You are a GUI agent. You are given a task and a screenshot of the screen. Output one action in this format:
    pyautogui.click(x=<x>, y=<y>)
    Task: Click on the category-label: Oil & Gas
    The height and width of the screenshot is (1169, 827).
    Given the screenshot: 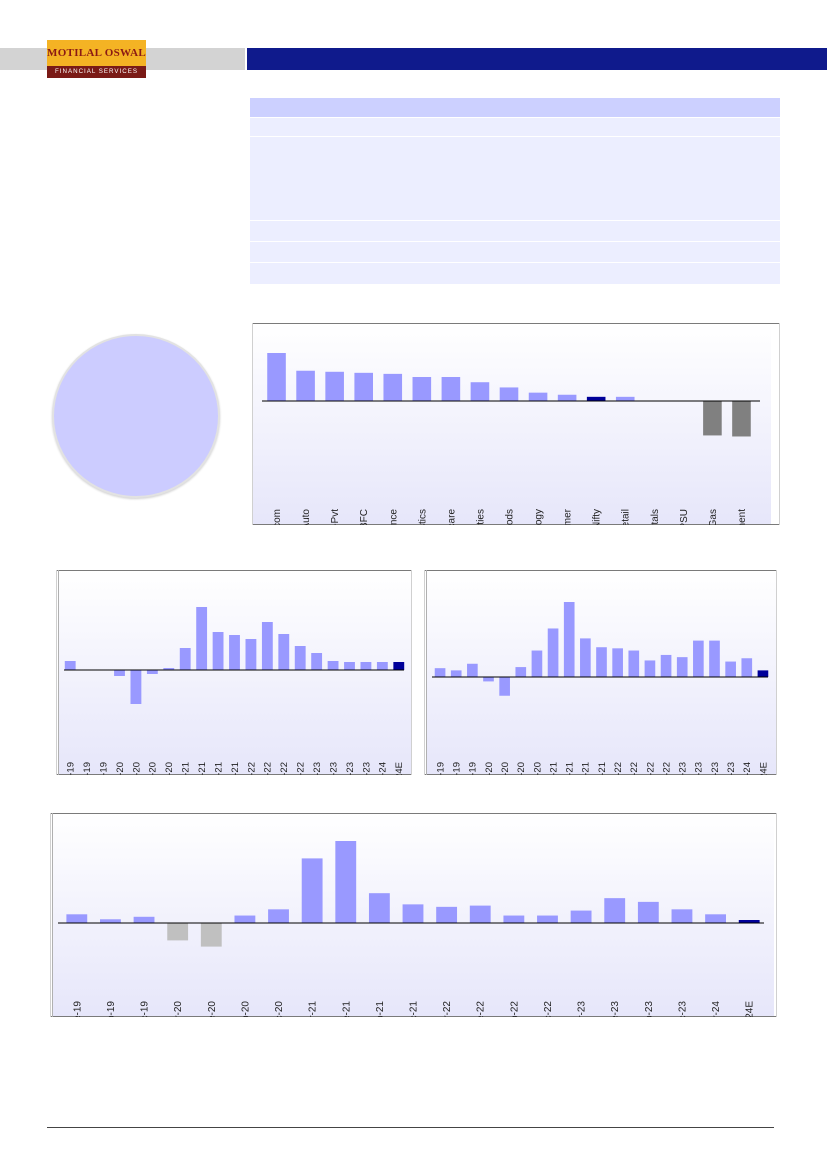 What is the action you would take?
    pyautogui.click(x=713, y=517)
    